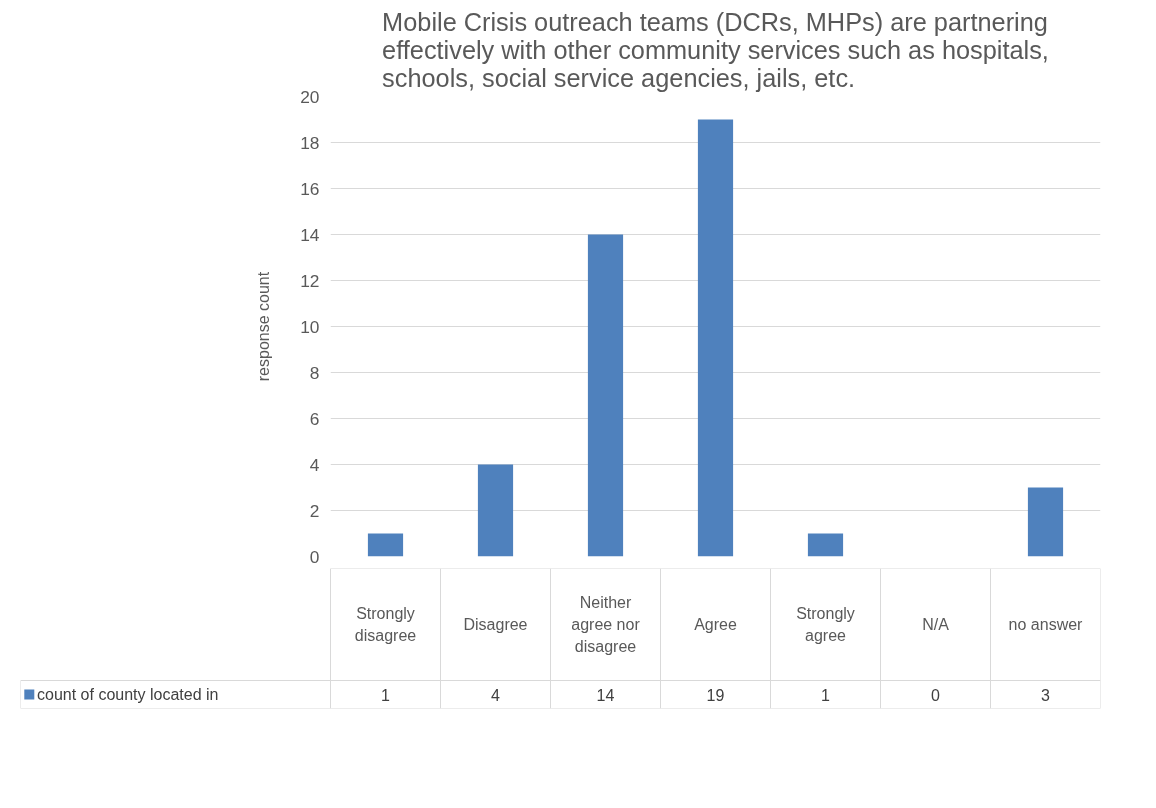  Describe the element at coordinates (825, 624) in the screenshot. I see `x-tick-label: Strongly agree` at that location.